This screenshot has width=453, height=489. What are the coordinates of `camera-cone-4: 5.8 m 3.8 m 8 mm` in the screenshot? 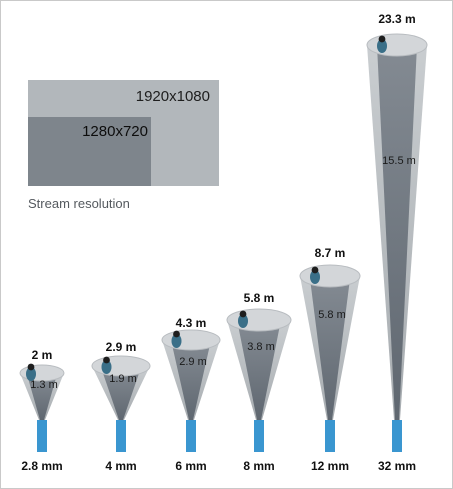 It's located at (259, 382).